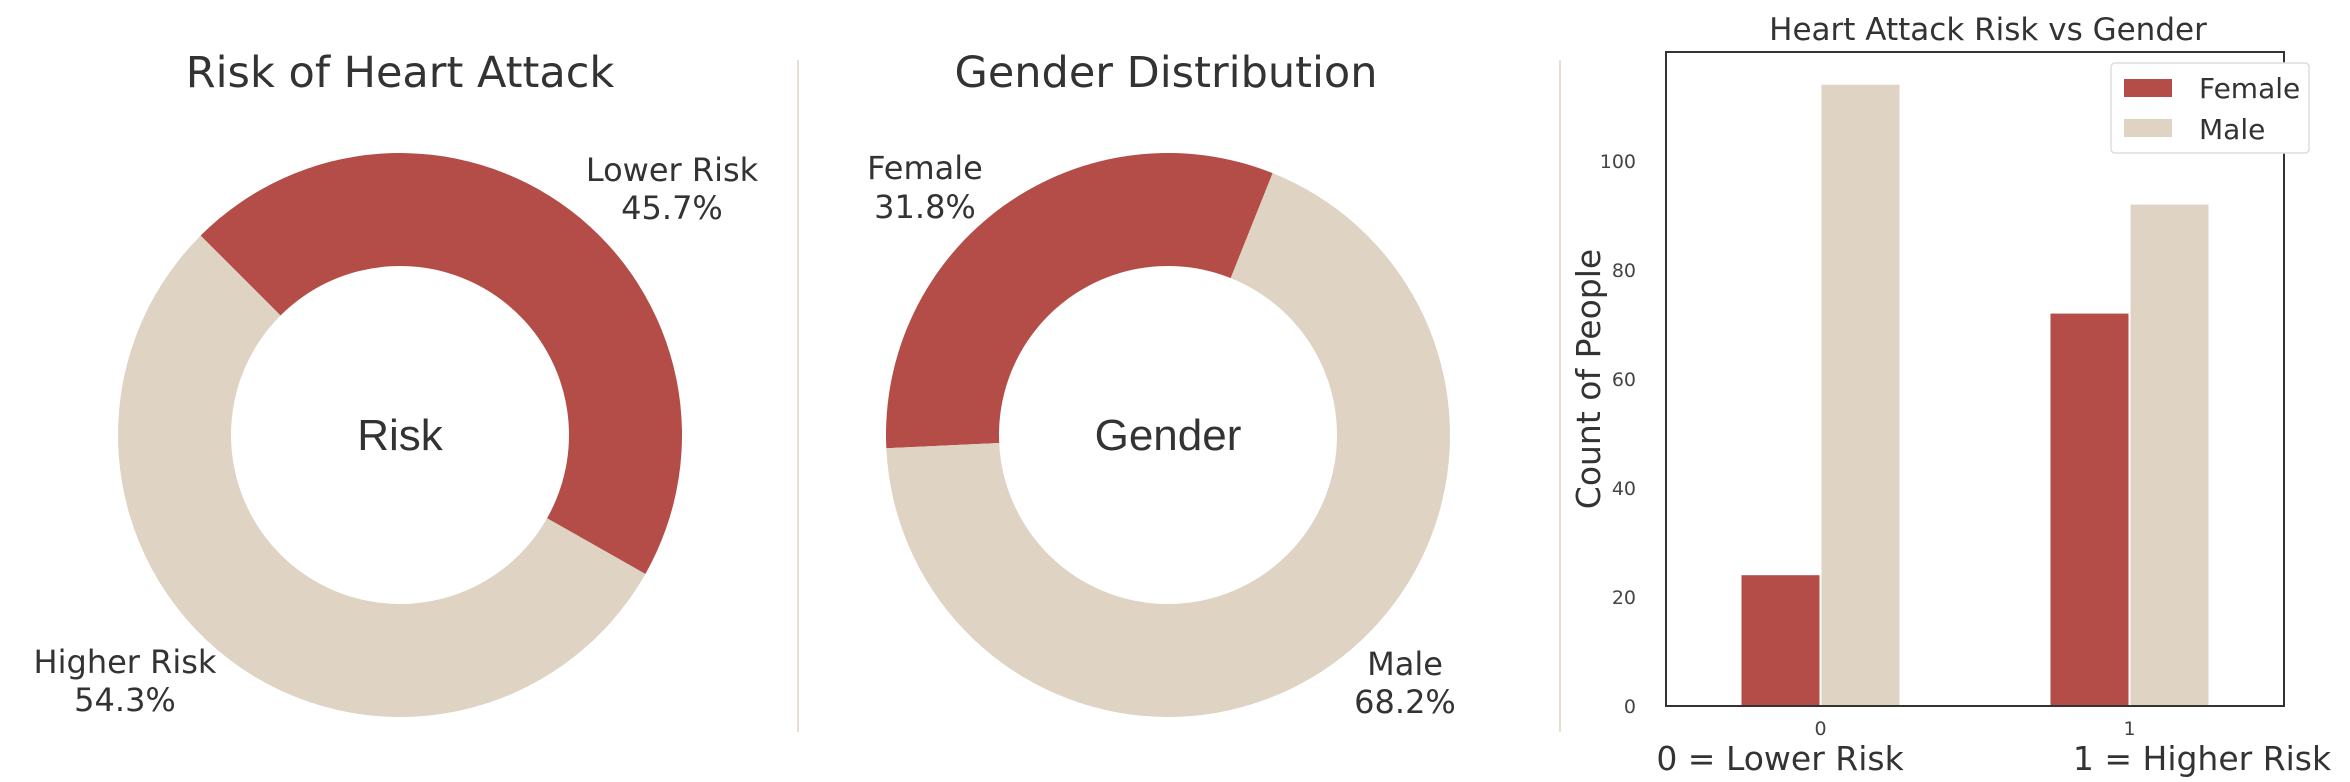 The height and width of the screenshot is (782, 2350). I want to click on legend-swatch-female, so click(2148, 88).